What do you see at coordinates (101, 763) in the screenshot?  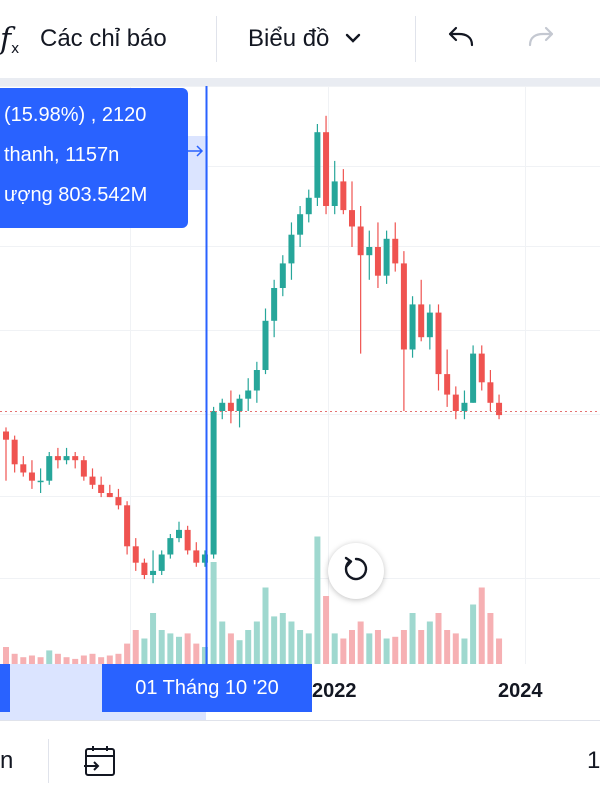 I see `go-to-date-icon` at bounding box center [101, 763].